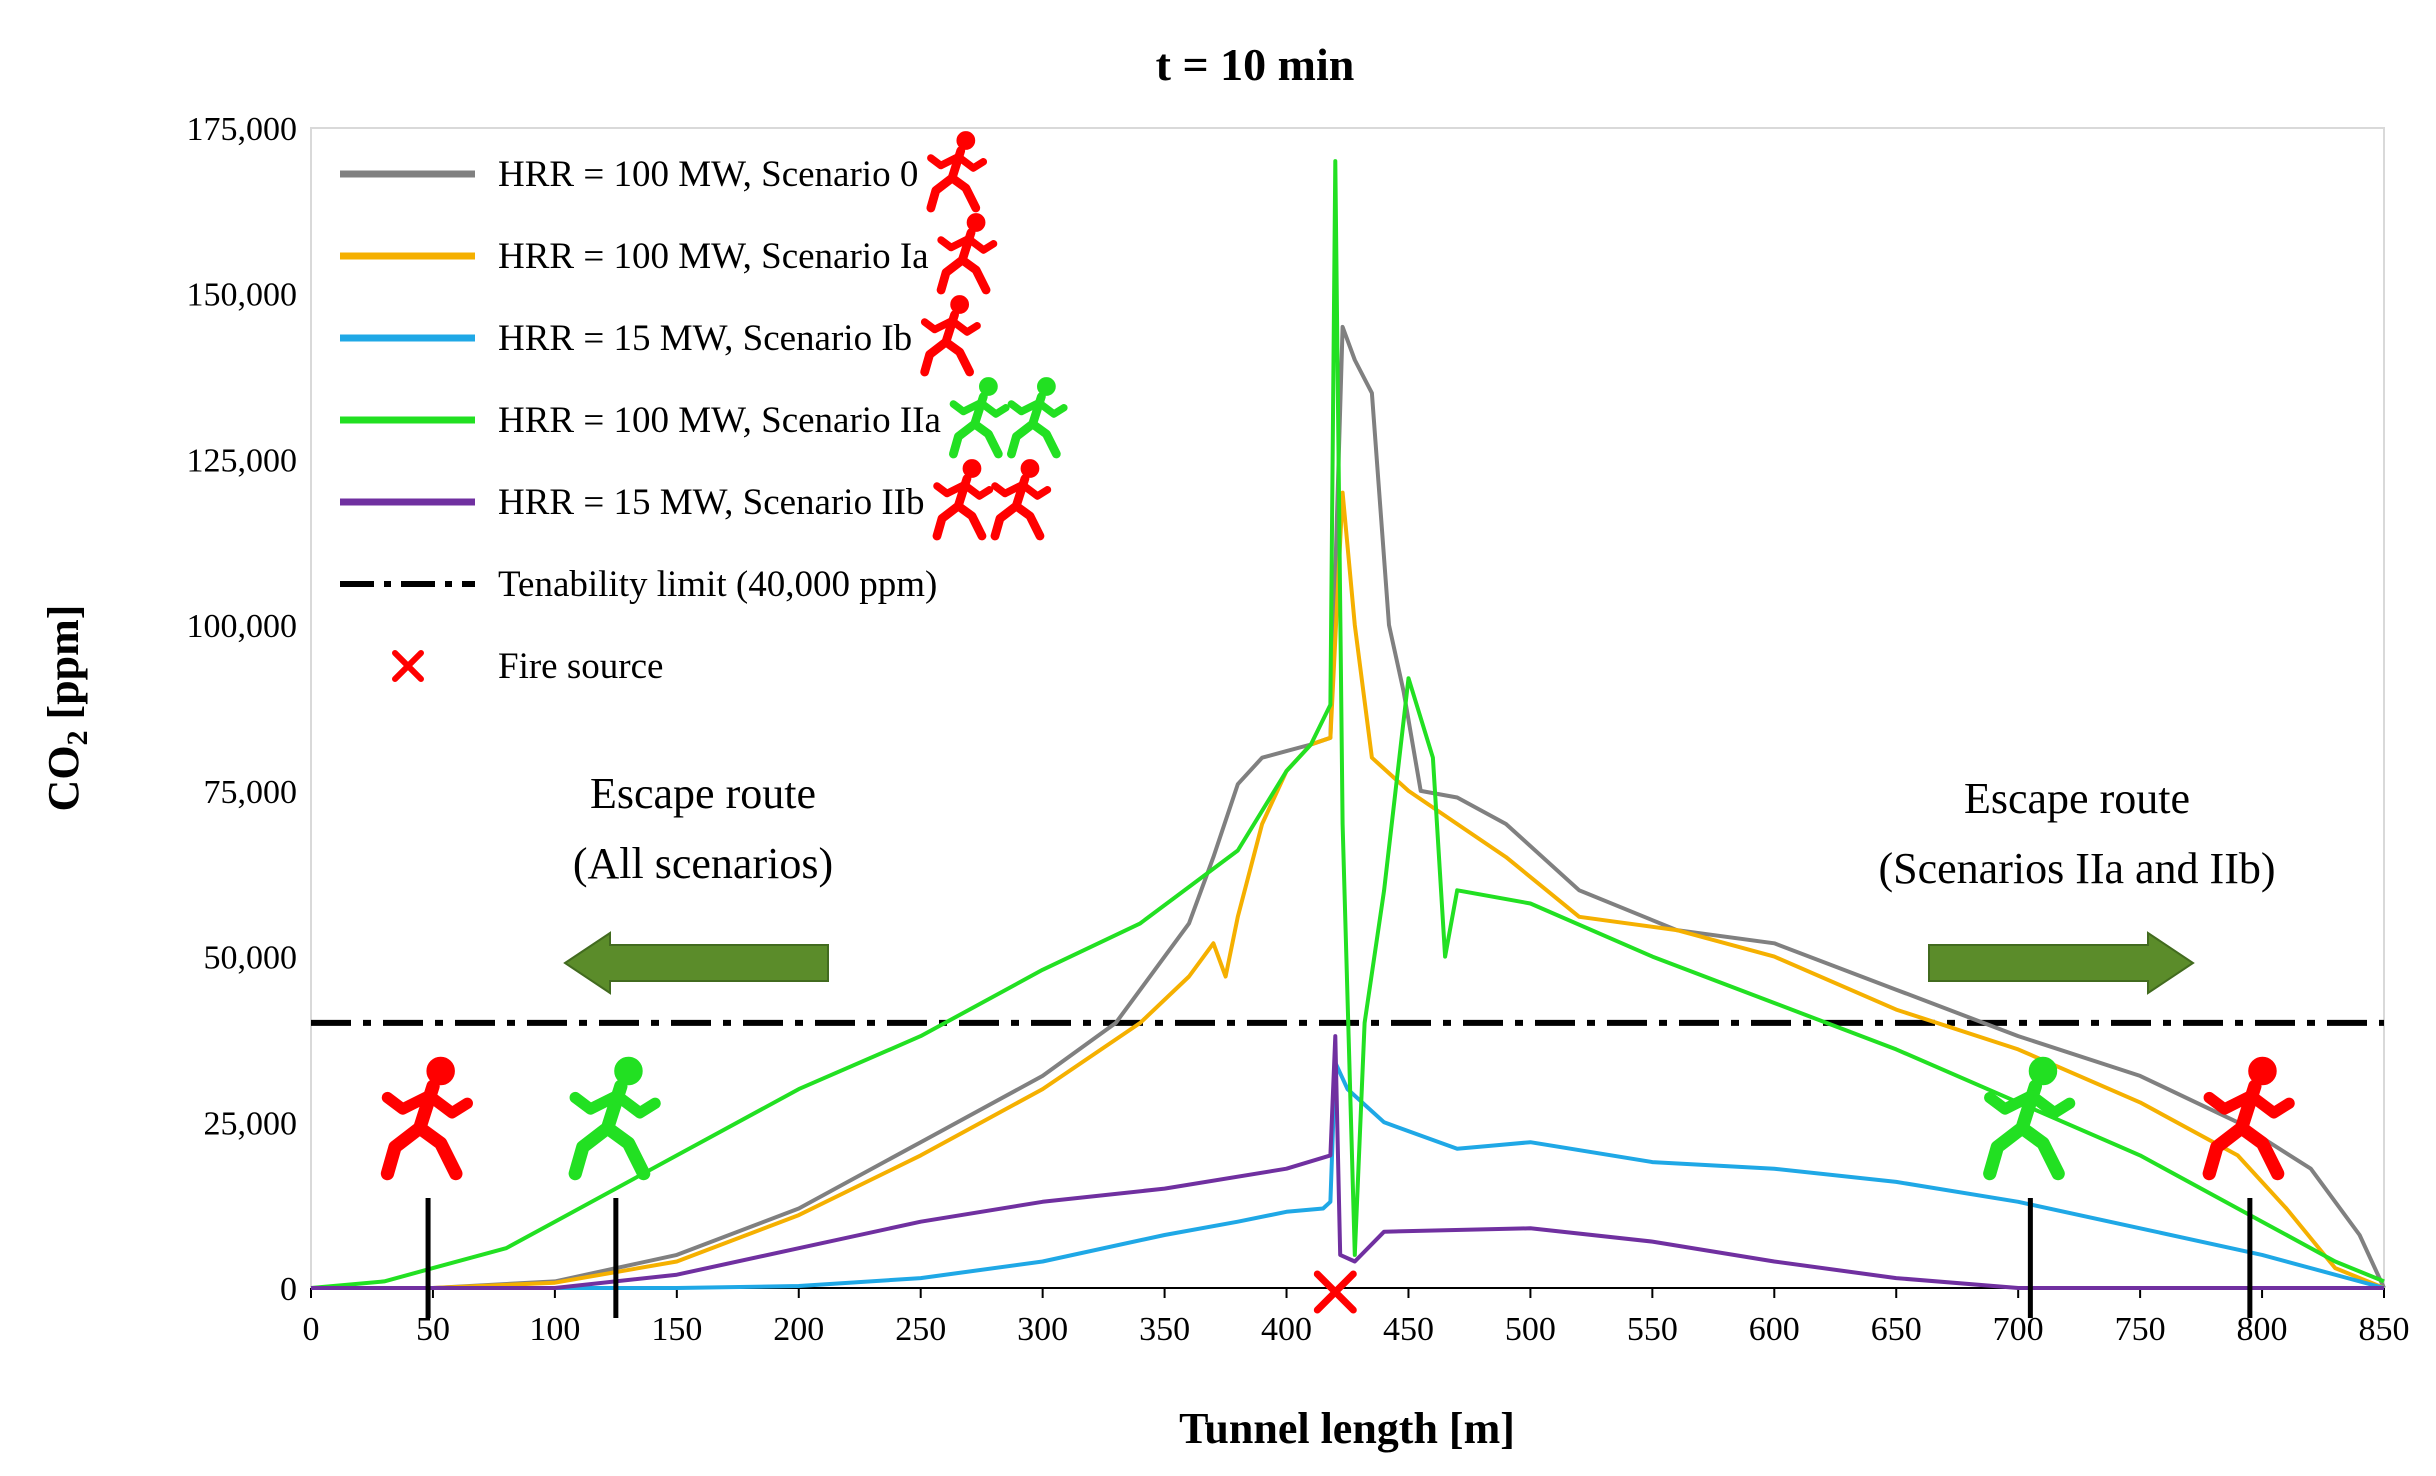  What do you see at coordinates (798, 1329) in the screenshot?
I see `x-tick-label: 200` at bounding box center [798, 1329].